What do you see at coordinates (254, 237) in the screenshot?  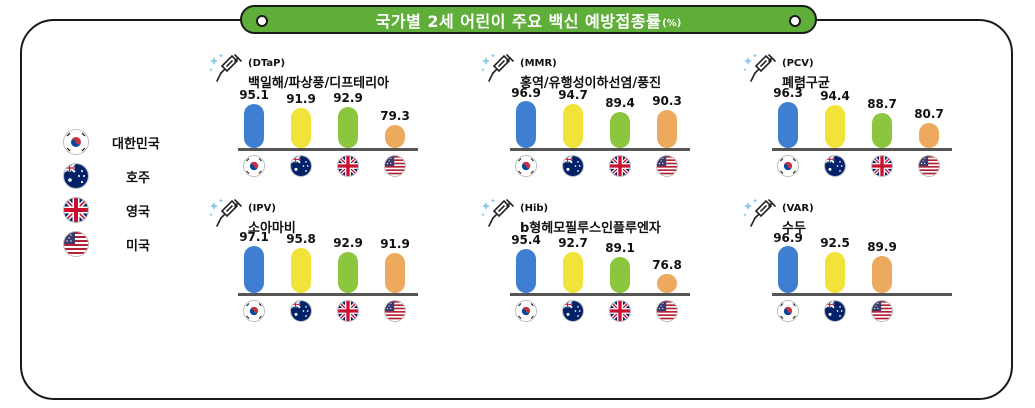 I see `data-label-korea: 97.1` at bounding box center [254, 237].